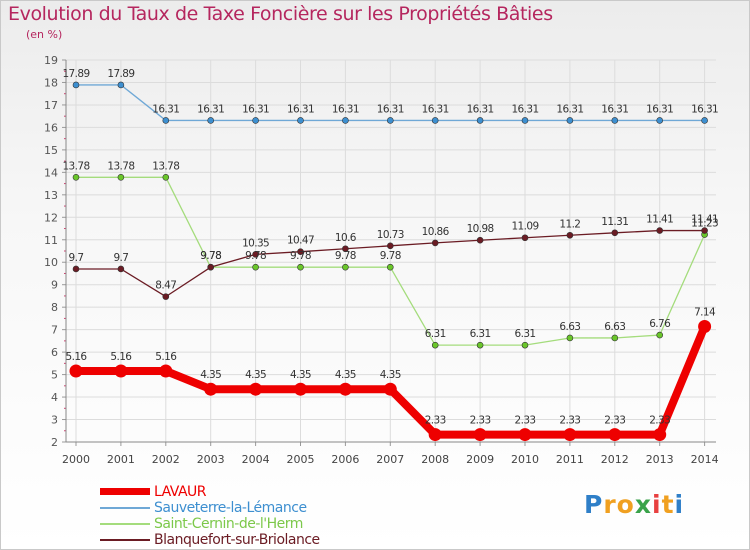  Describe the element at coordinates (125, 524) in the screenshot. I see `legend-swatch-saintcernin` at that location.